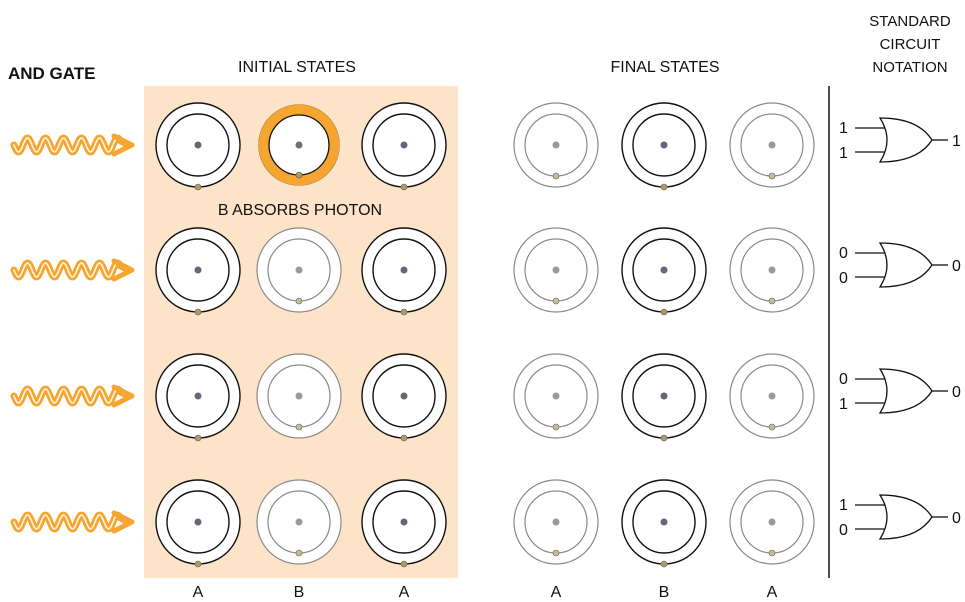 This screenshot has height=602, width=965. Describe the element at coordinates (297, 67) in the screenshot. I see `initial-states-header: INITIAL STATES` at that location.